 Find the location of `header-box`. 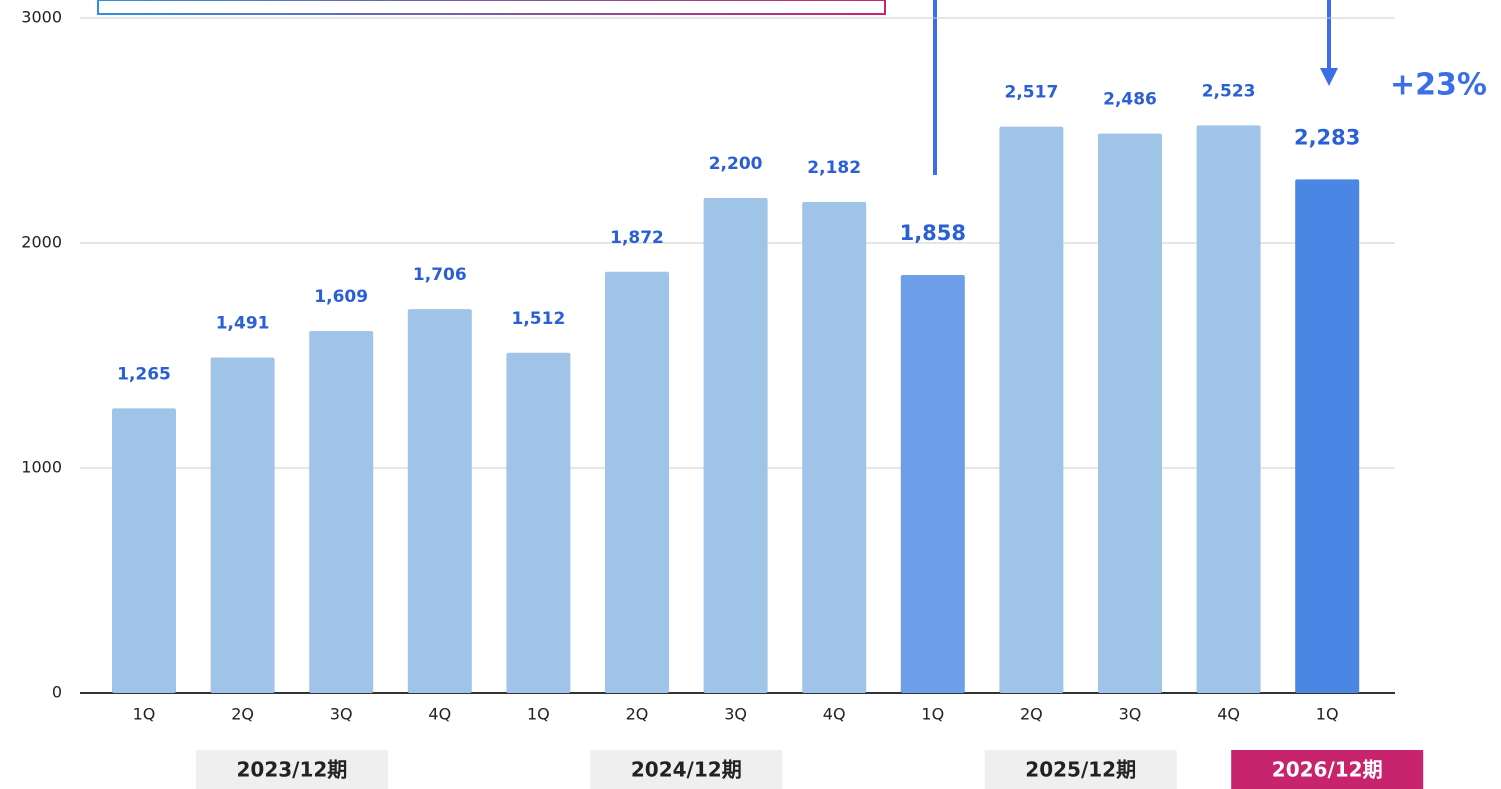

header-box is located at coordinates (491, 7).